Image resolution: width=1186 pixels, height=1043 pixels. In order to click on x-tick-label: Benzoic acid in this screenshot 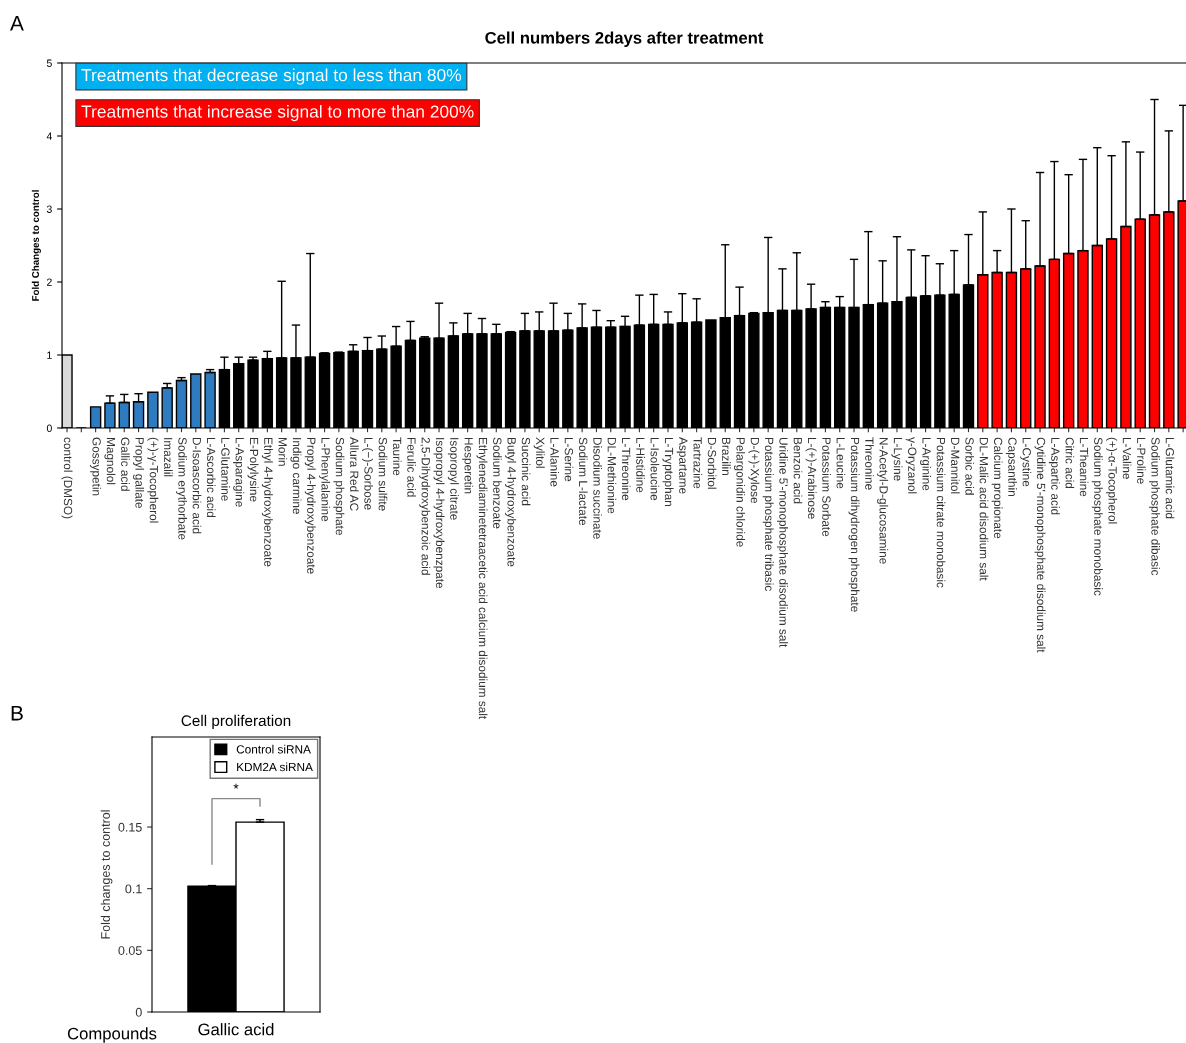, I will do `click(798, 471)`.